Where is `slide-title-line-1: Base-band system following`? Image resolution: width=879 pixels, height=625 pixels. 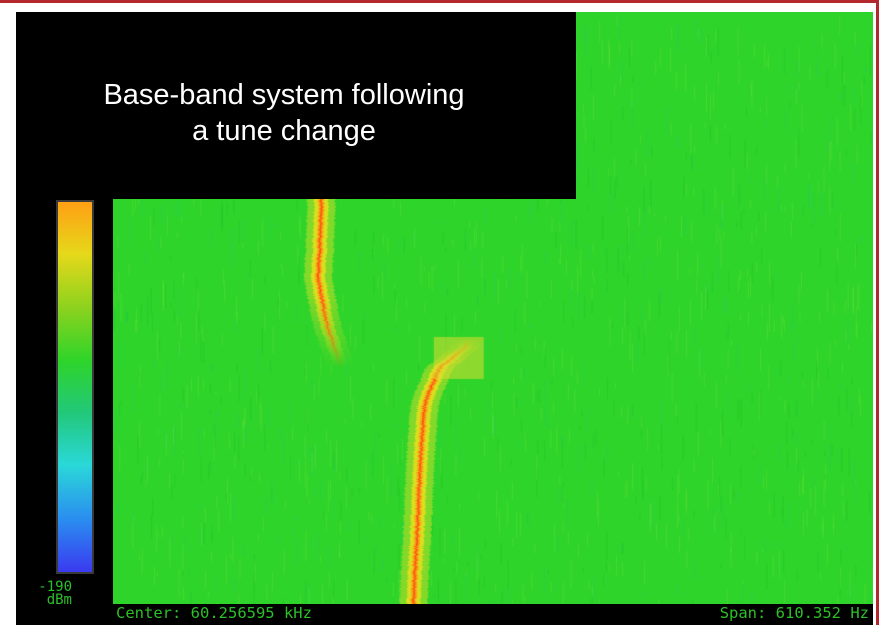
slide-title-line-1: Base-band system following is located at coordinates (284, 95).